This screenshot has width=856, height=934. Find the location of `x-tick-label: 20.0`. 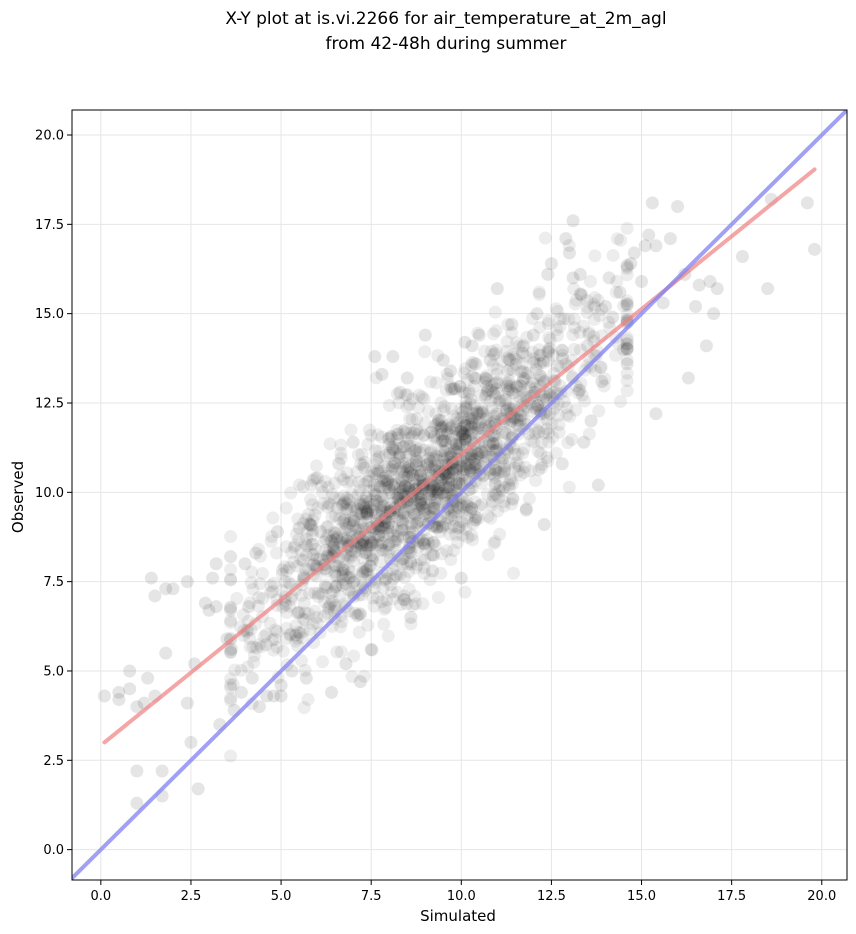

x-tick-label: 20.0 is located at coordinates (821, 896).